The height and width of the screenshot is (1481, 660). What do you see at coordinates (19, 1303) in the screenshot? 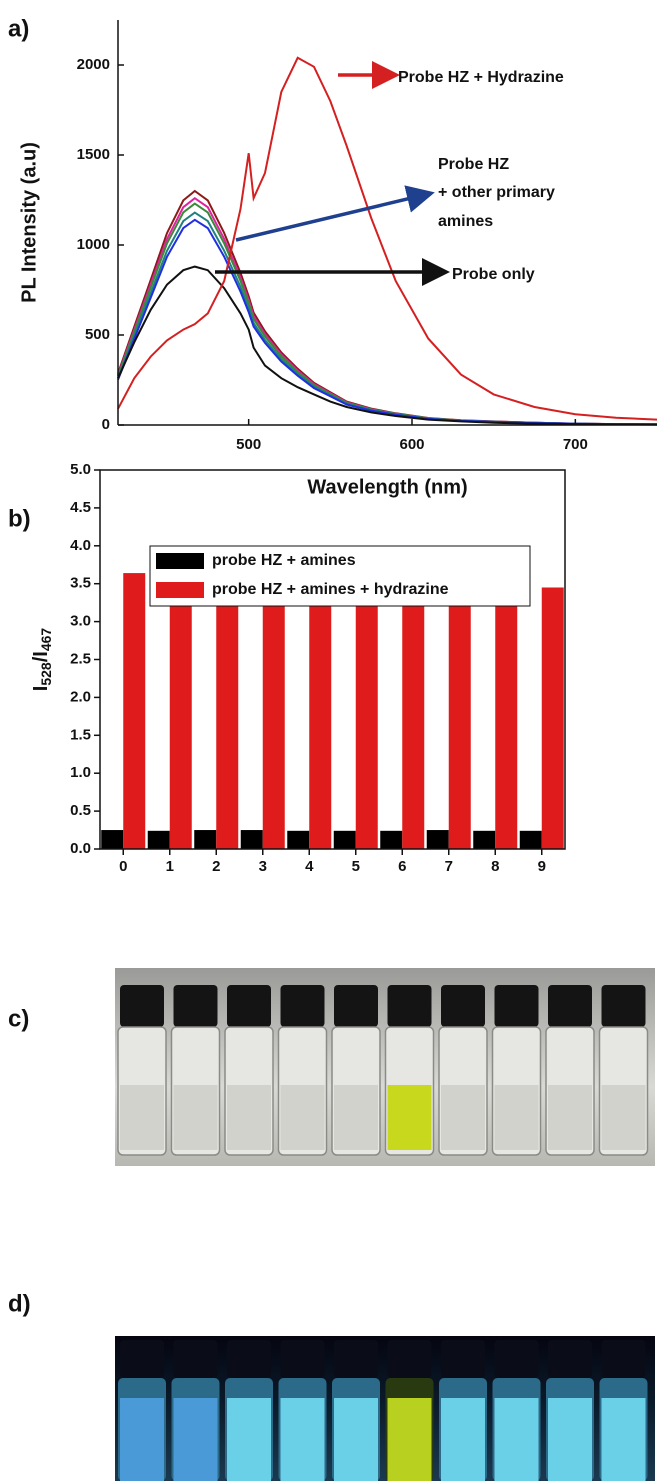
I see `panel-label: d)` at bounding box center [19, 1303].